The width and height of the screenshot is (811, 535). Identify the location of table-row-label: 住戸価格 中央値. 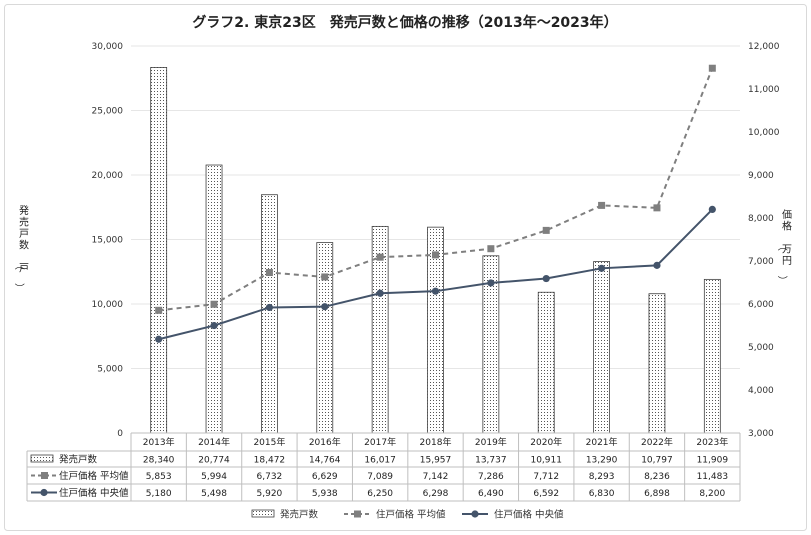
(94, 493).